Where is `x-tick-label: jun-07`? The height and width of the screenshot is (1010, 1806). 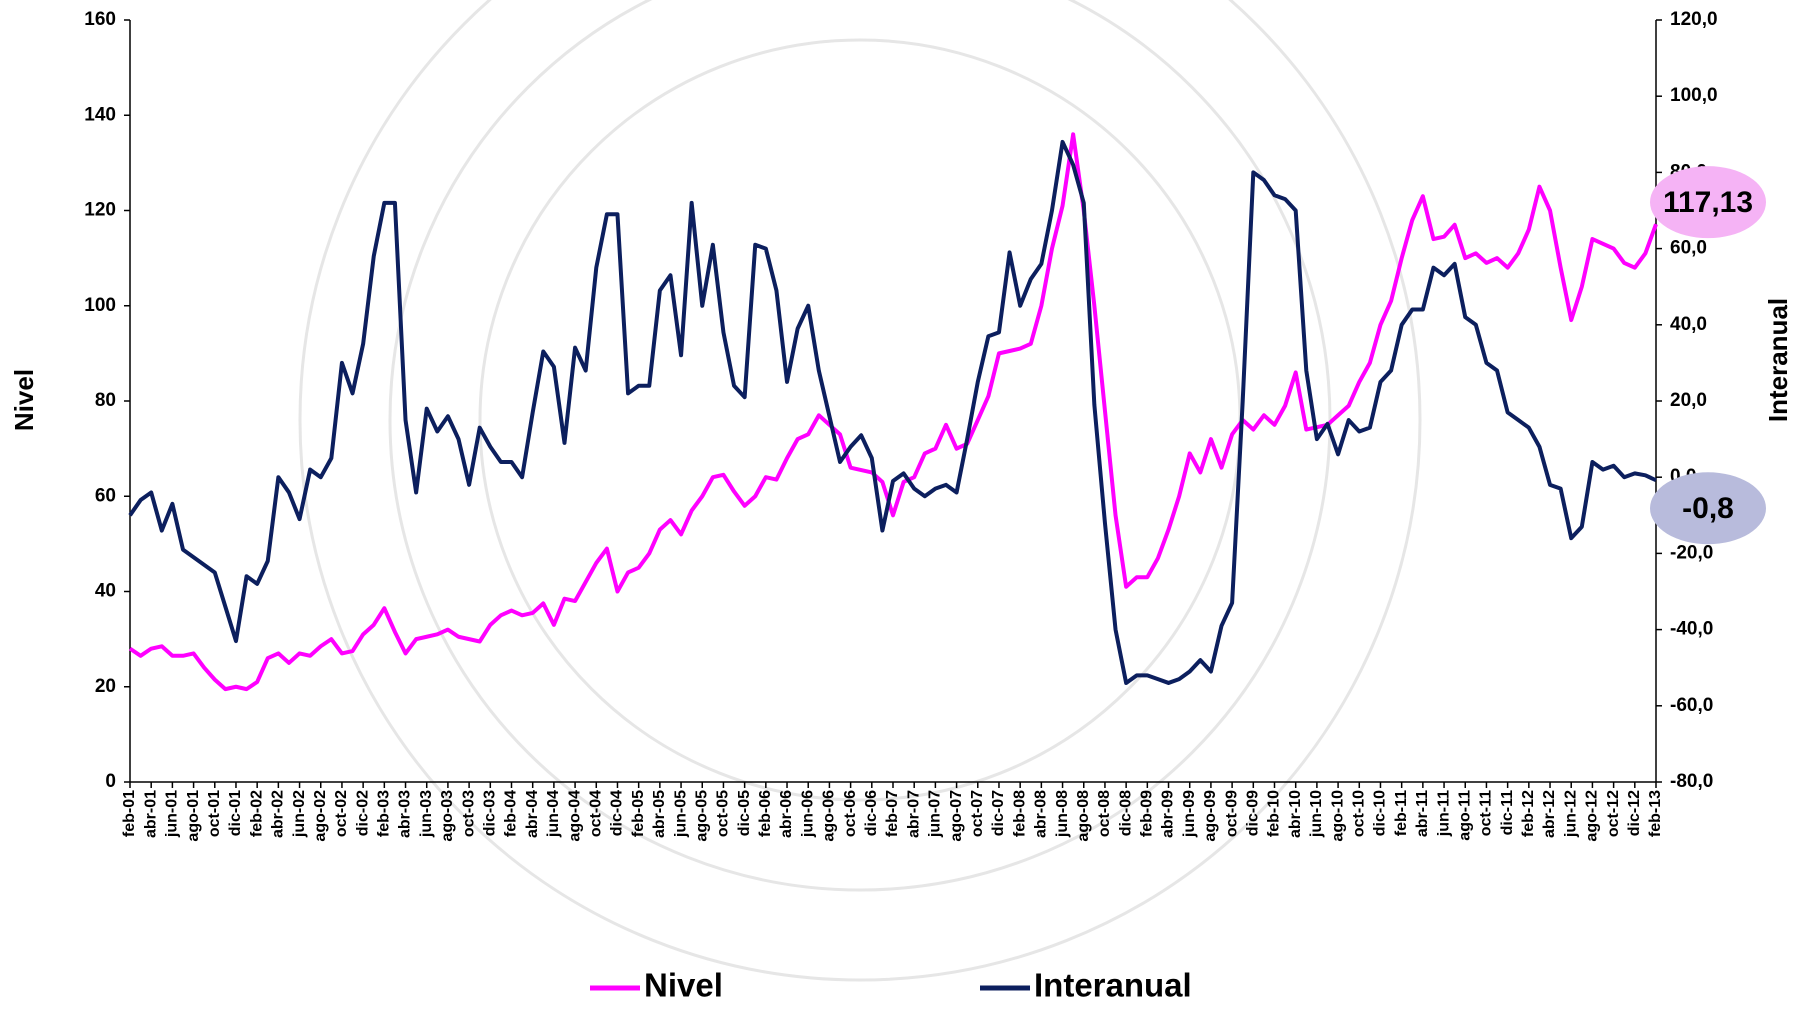
x-tick-label: jun-07 is located at coordinates (935, 814).